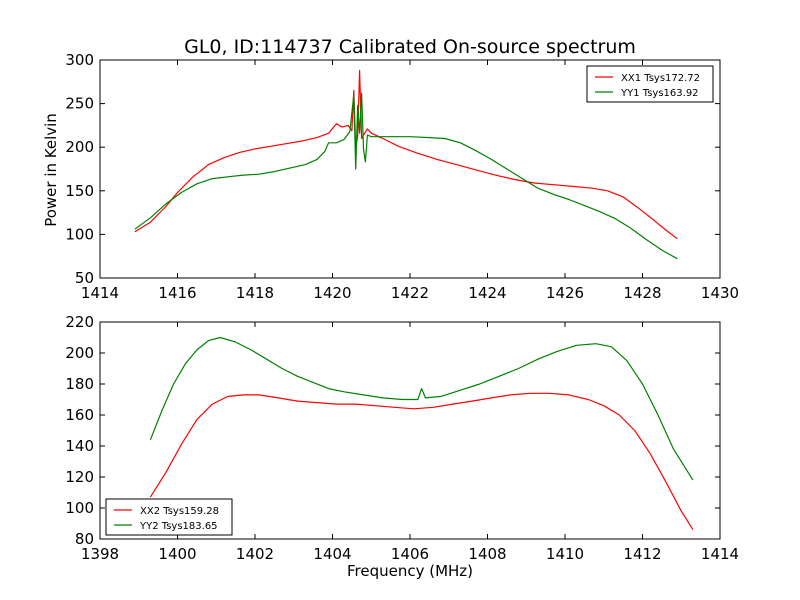  Describe the element at coordinates (410, 571) in the screenshot. I see `x-axis-label: Frequency (MHz)` at that location.